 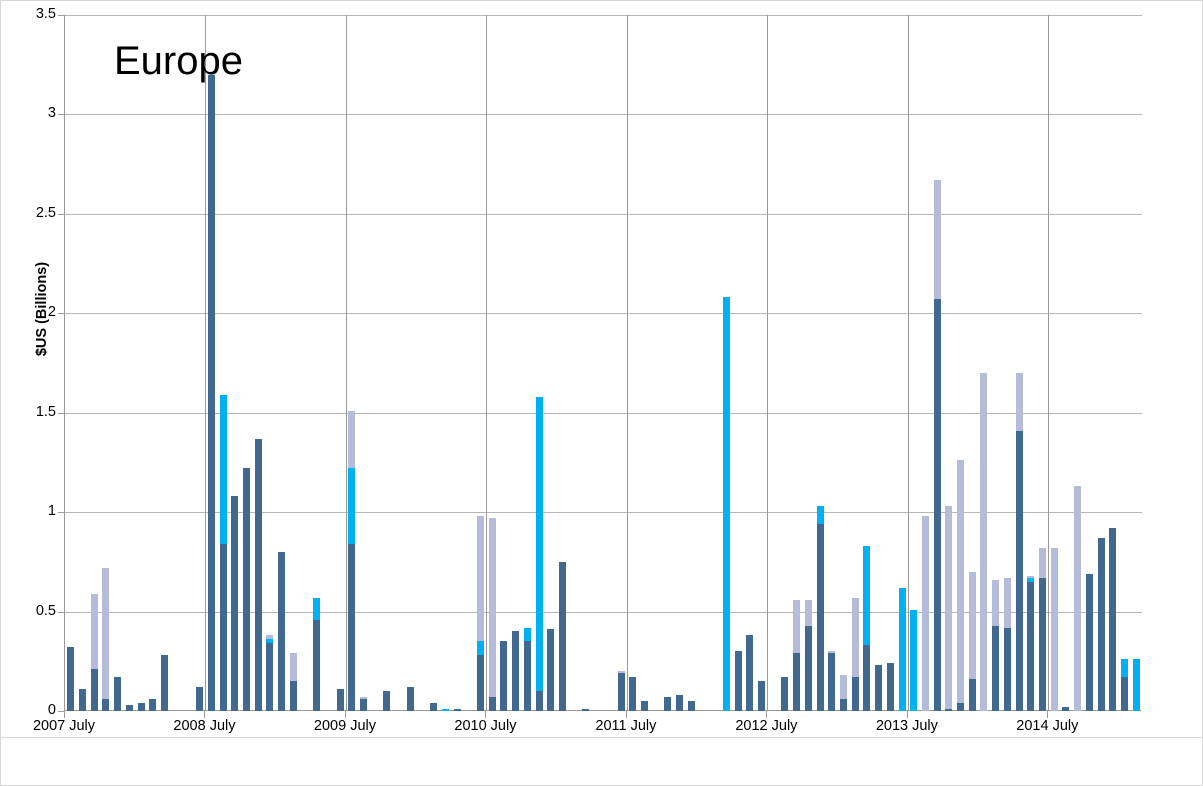 I want to click on y-axis-tick-label: 1.5, so click(x=45, y=411).